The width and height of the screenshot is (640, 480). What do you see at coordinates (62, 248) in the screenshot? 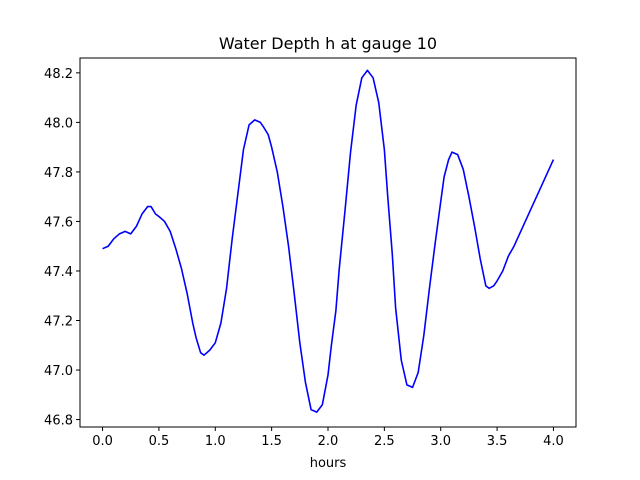
I see `y-axis: 46.8 47.0 47.2 47.4 47.6 47.8 48.0 48.2` at bounding box center [62, 248].